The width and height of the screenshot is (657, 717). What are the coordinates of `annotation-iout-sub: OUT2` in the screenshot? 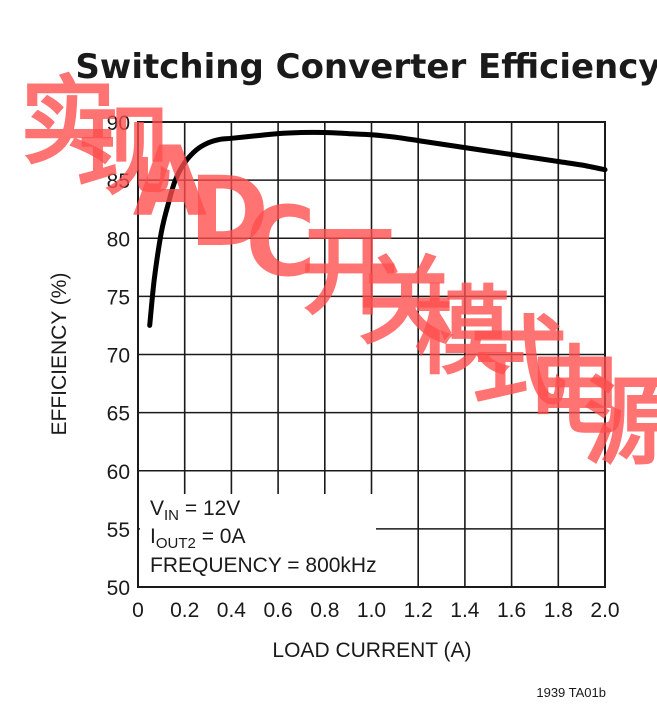 It's located at (176, 543).